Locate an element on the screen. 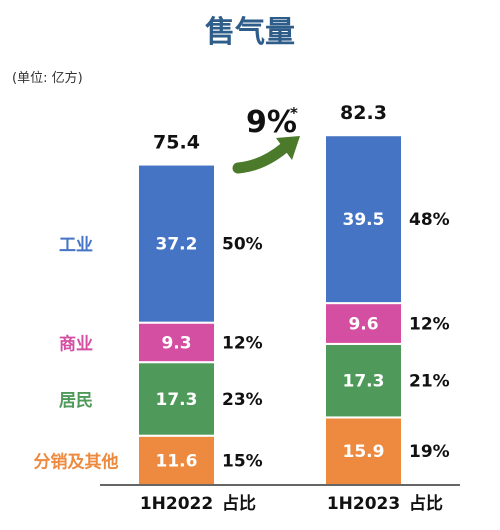 This screenshot has height=530, width=500. legend-label: 工业 is located at coordinates (76, 246).